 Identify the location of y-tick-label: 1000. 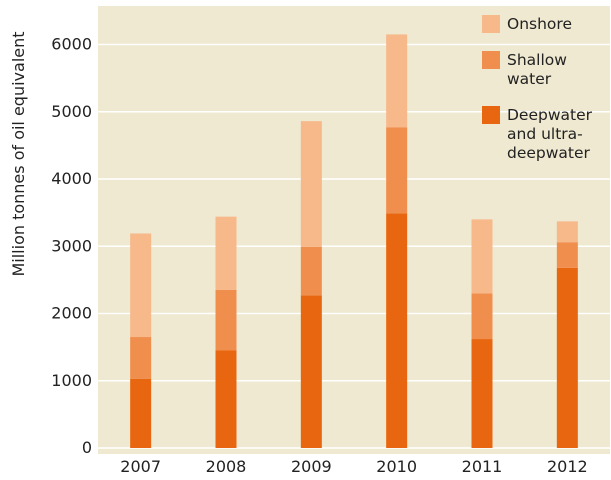
(71, 380).